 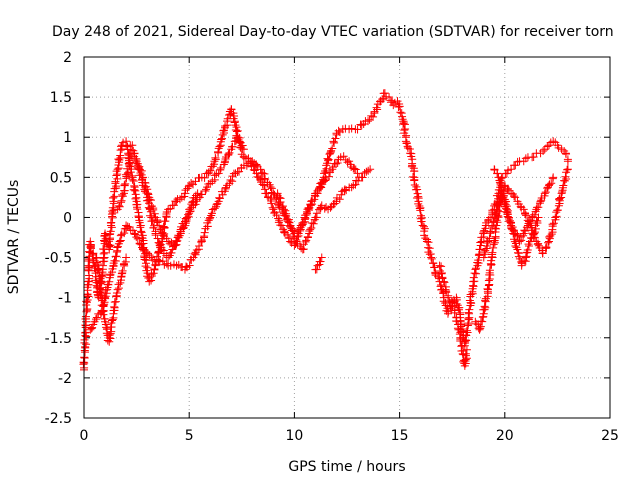 I want to click on y-tick-label: -1, so click(x=65, y=299).